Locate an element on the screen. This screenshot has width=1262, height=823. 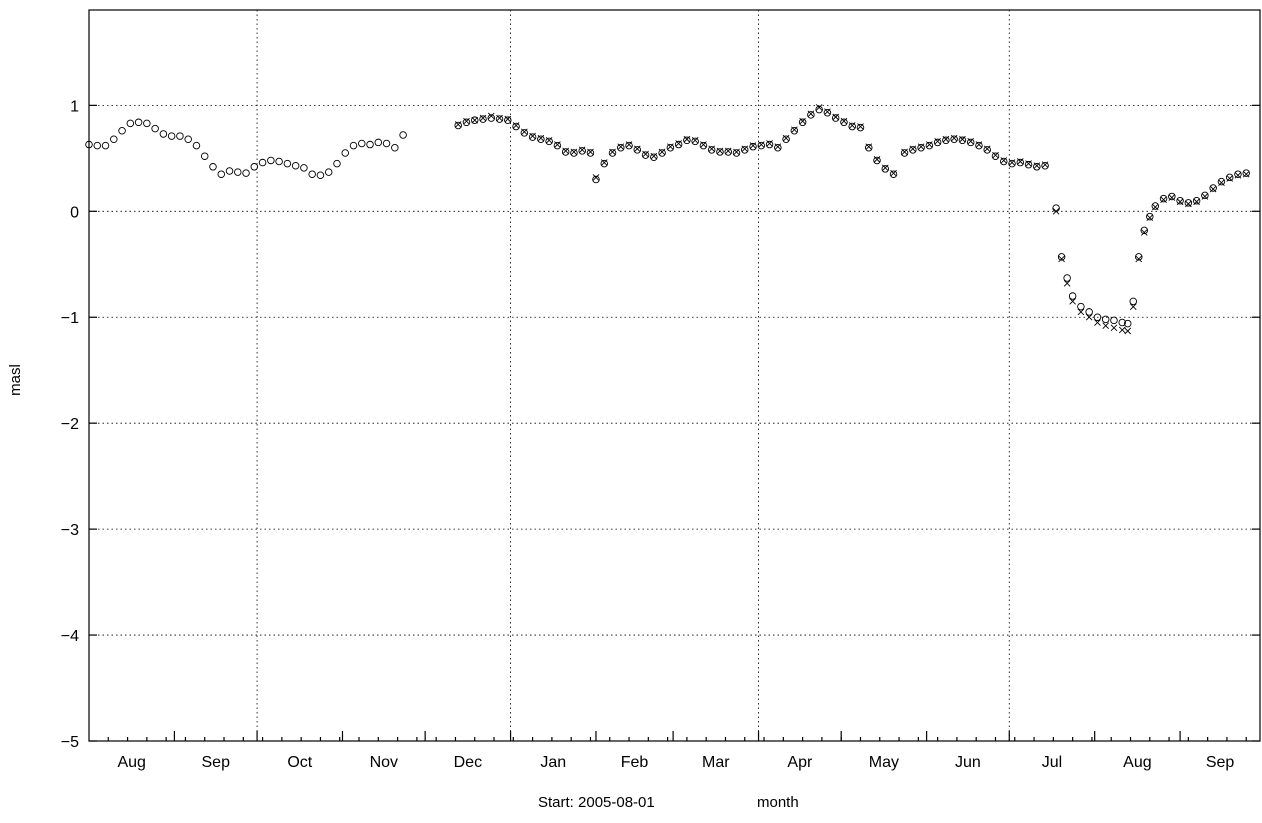
x-month-label: Jun is located at coordinates (968, 762).